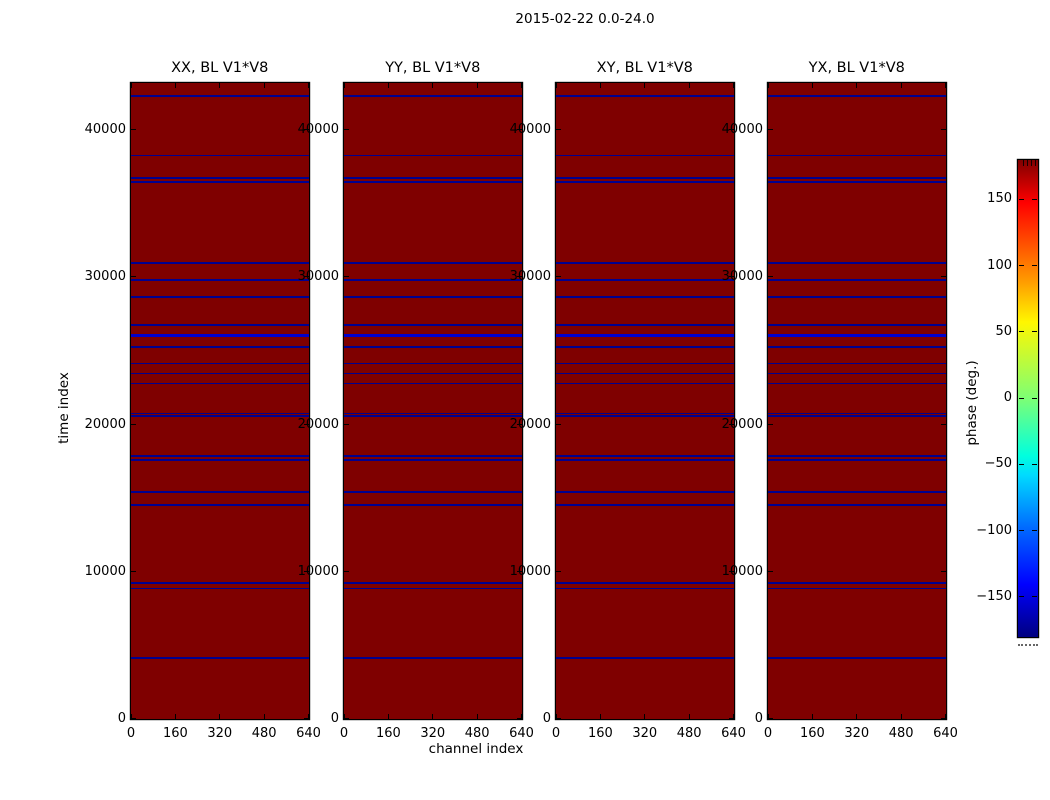 The image size is (1050, 800). I want to click on panel-title: YX, BL V1*V8, so click(856, 68).